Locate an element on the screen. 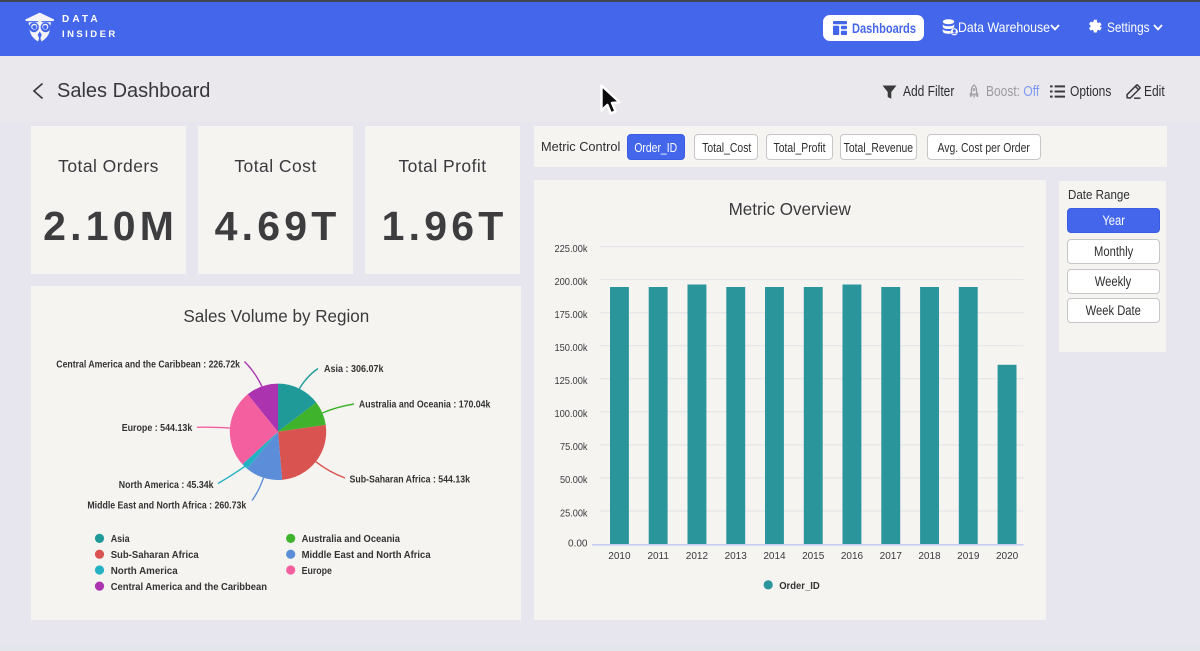 This screenshot has width=1200, height=651. svg-text: 75.00k is located at coordinates (574, 447).